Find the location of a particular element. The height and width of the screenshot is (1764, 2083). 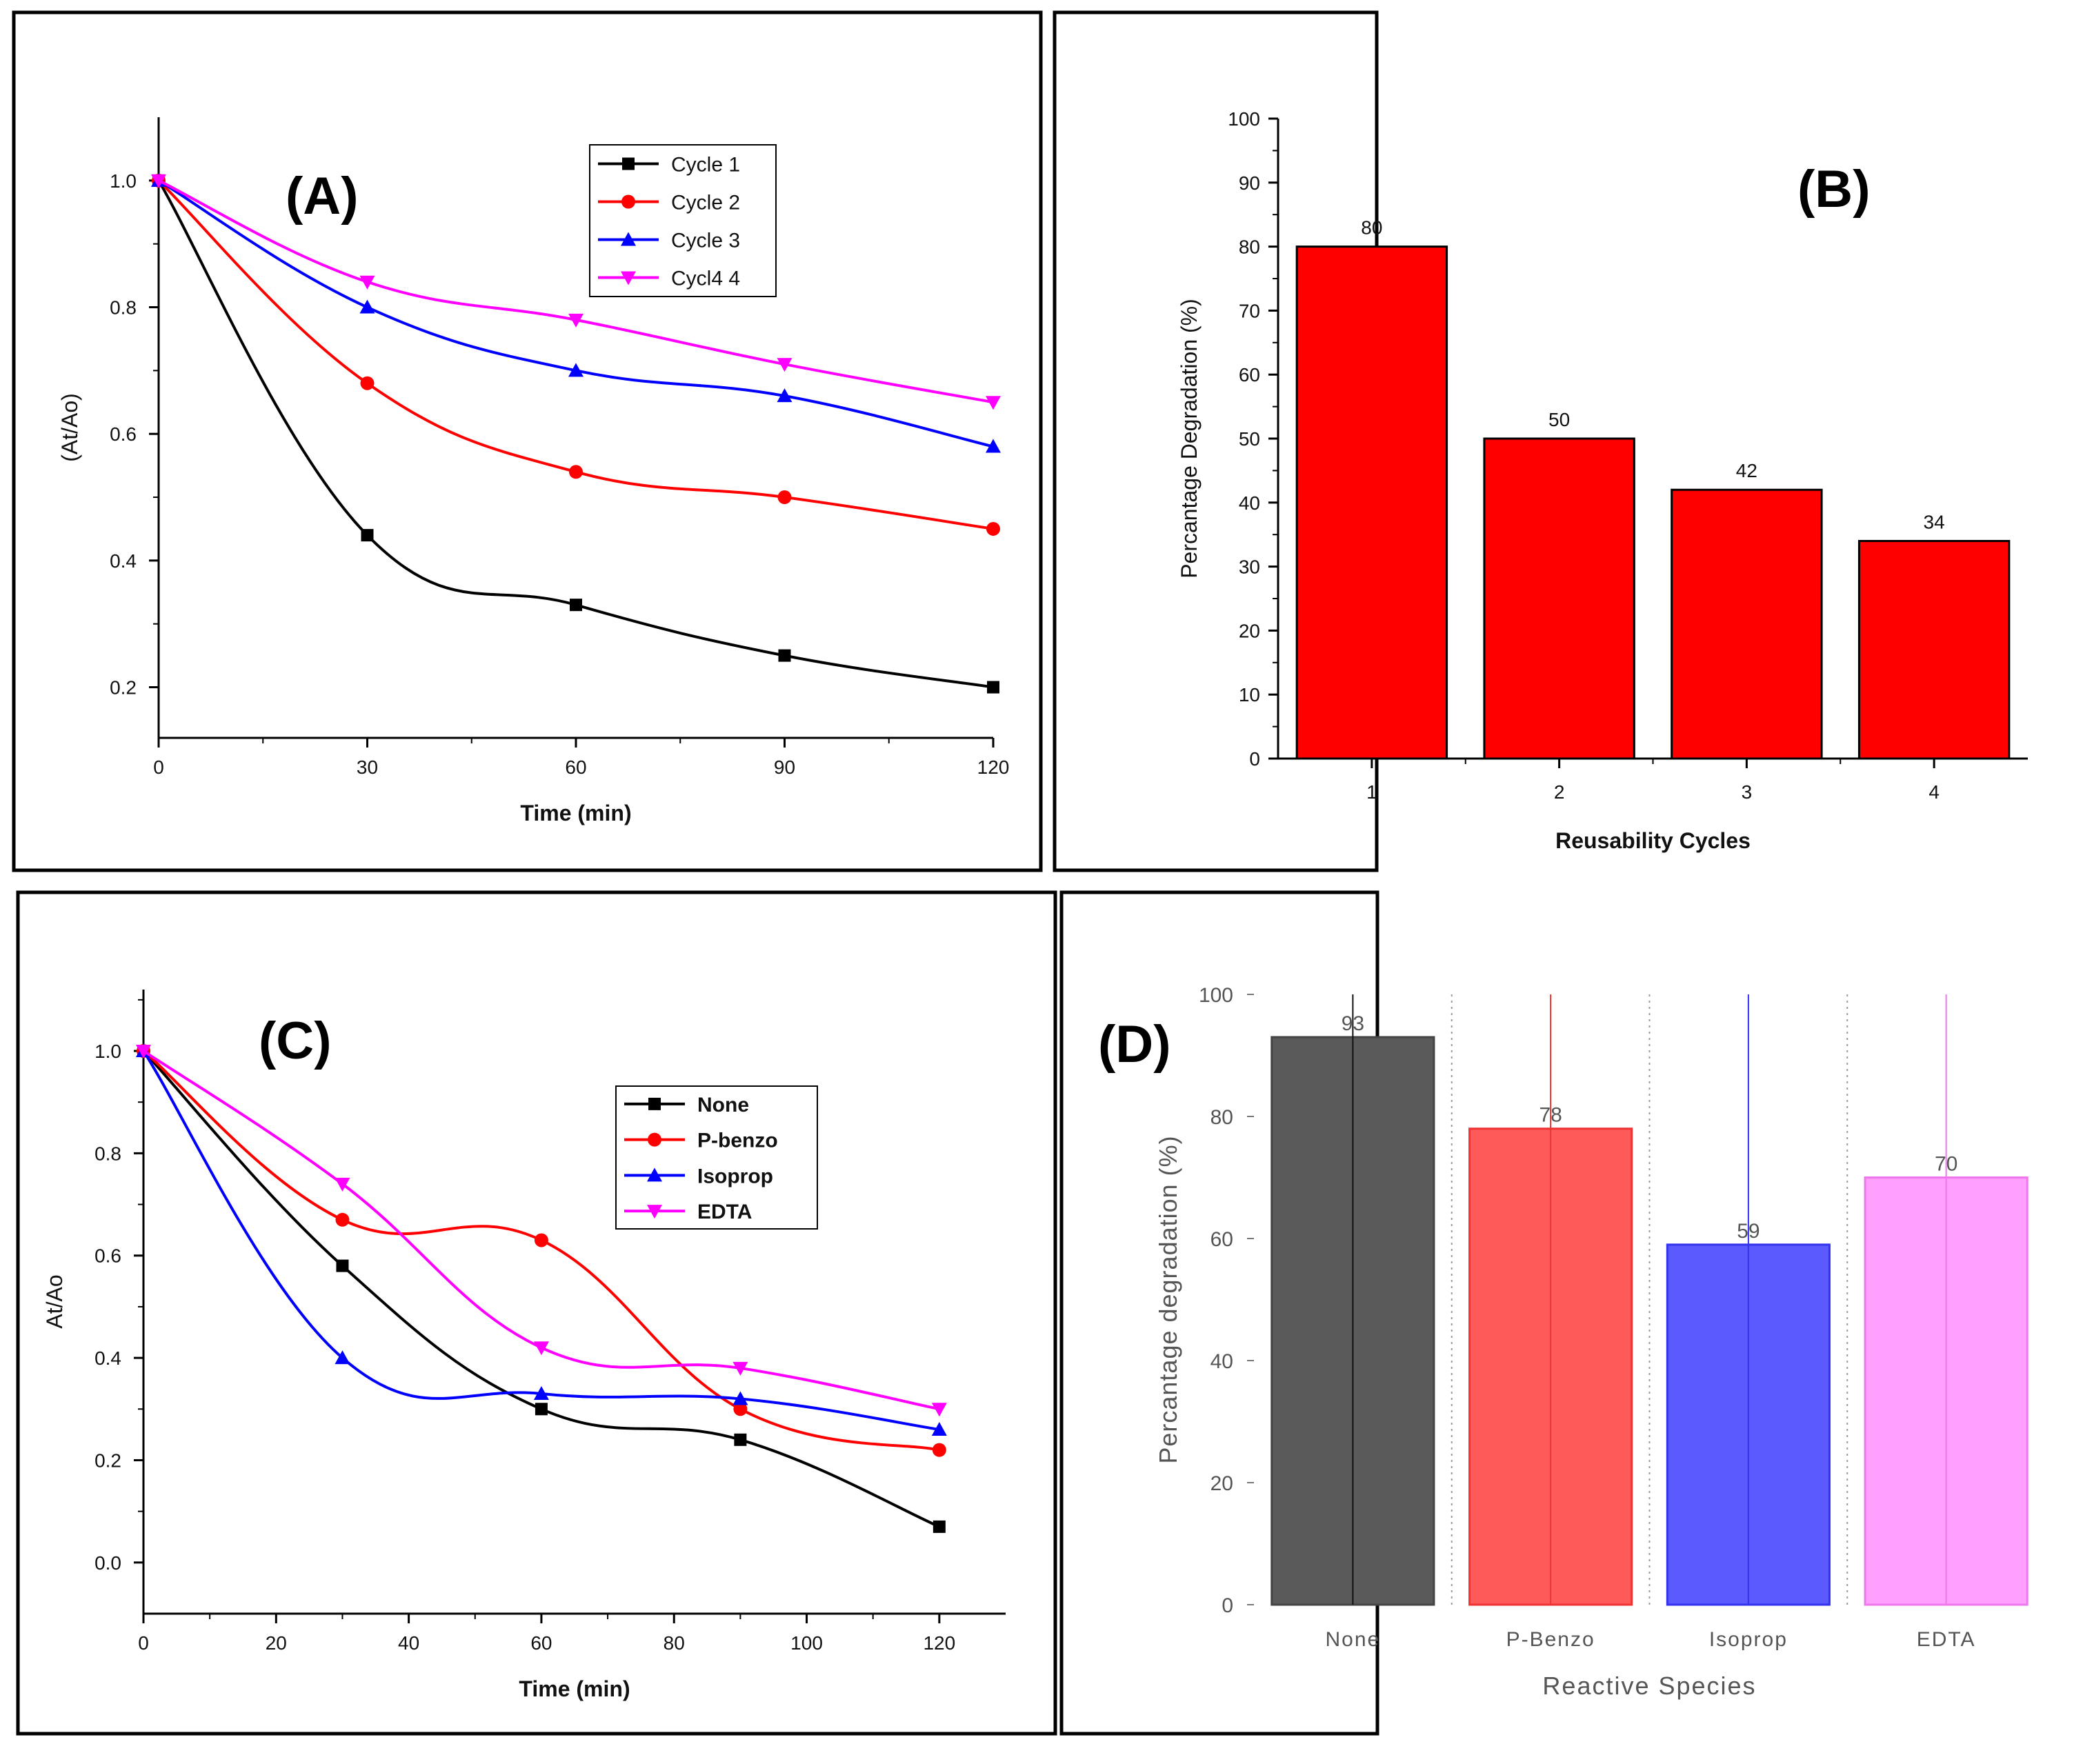

x-tick-label: 40 is located at coordinates (408, 1643).